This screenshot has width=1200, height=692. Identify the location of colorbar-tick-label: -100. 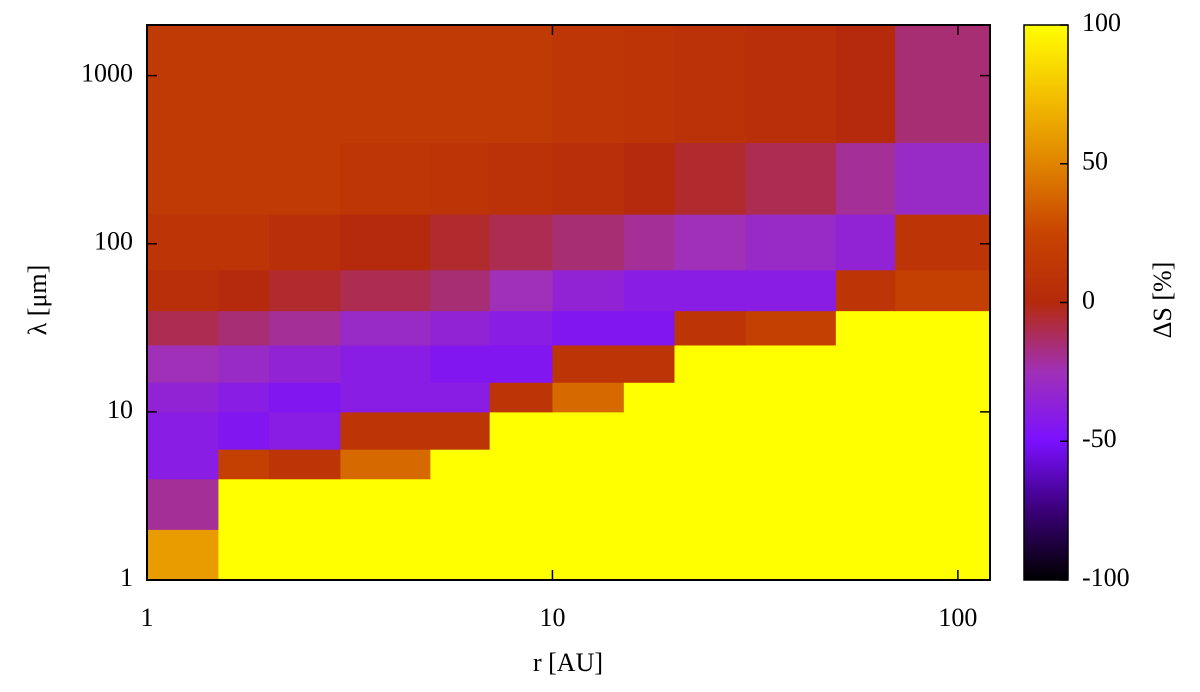
(1106, 577).